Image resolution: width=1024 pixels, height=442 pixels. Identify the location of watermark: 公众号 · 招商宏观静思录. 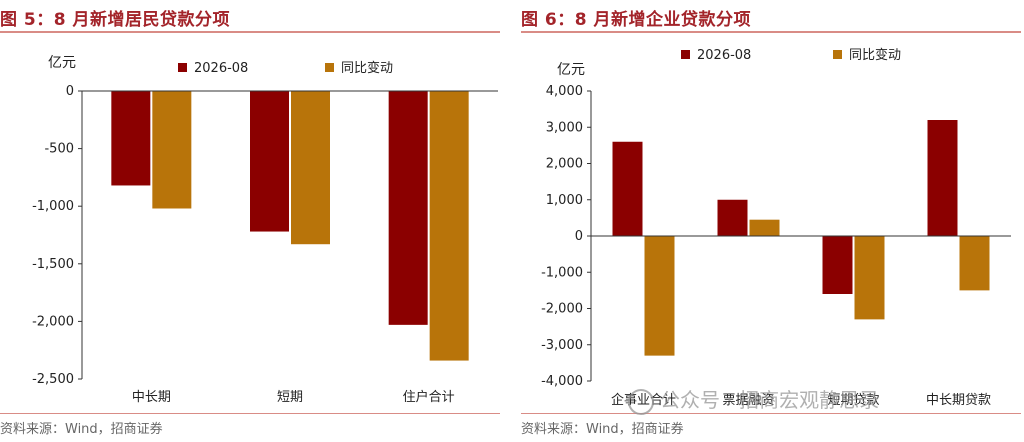
(753, 399).